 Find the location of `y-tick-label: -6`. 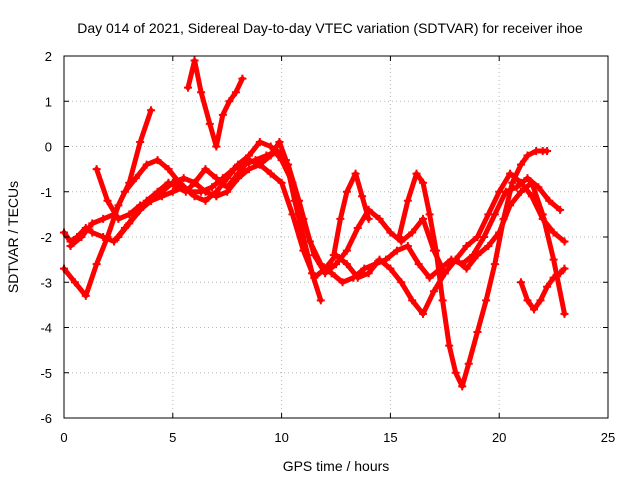

y-tick-label: -6 is located at coordinates (46, 418).